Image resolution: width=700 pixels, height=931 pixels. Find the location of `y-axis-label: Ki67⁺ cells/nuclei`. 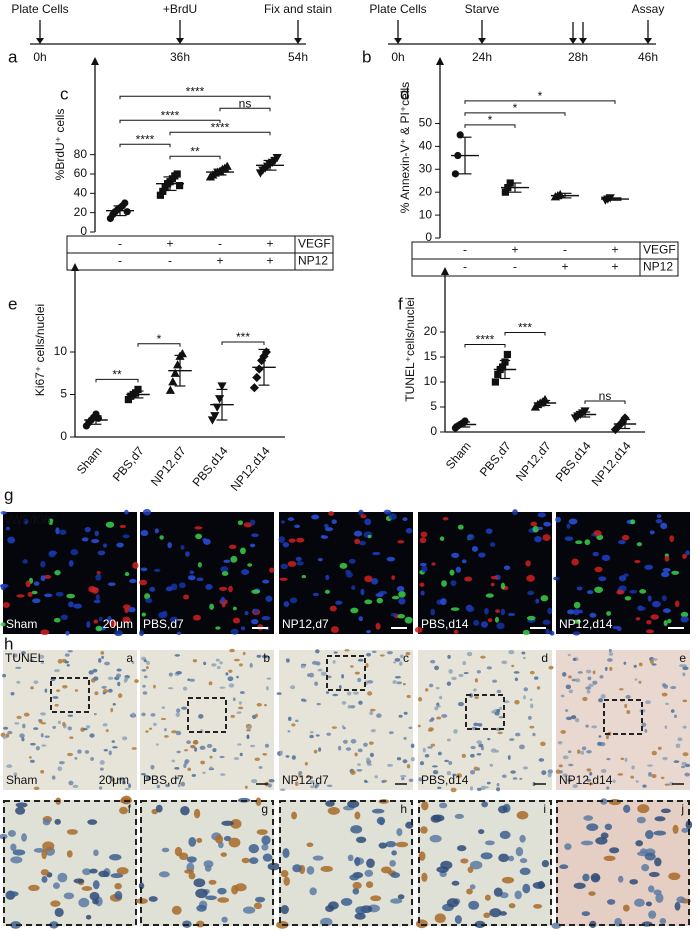

y-axis-label: Ki67⁺ cells/nuclei is located at coordinates (40, 350).